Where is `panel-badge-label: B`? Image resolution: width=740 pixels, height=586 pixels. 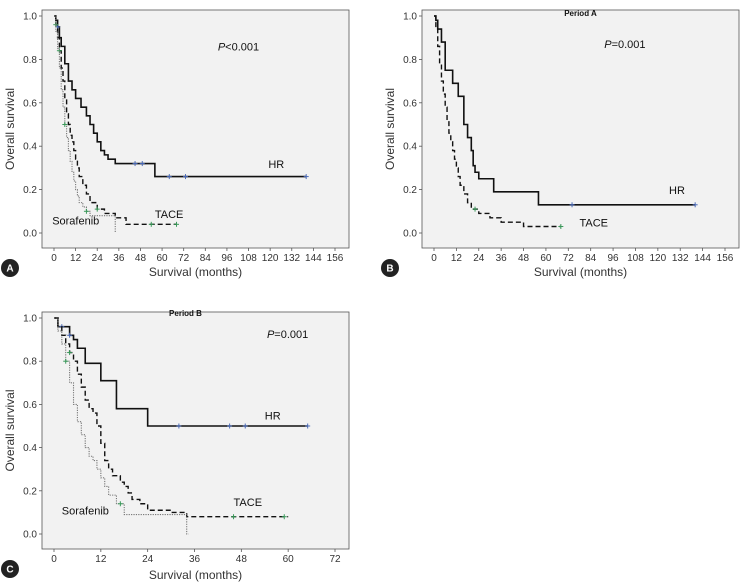 panel-badge-label: B is located at coordinates (389, 269).